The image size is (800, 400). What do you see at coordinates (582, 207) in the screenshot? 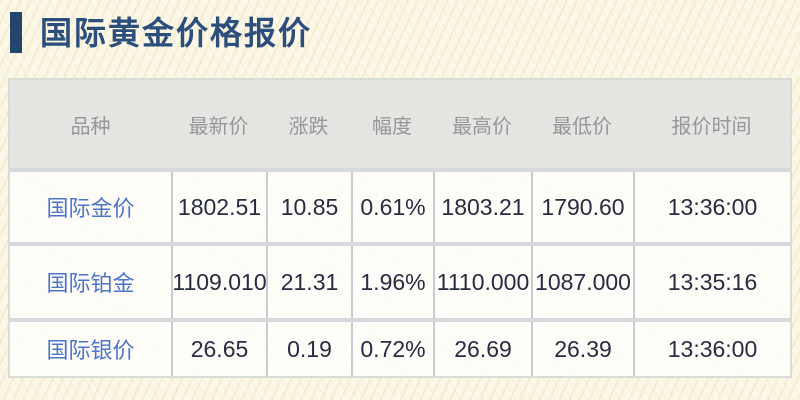
I see `cell-low: 1790.60` at bounding box center [582, 207].